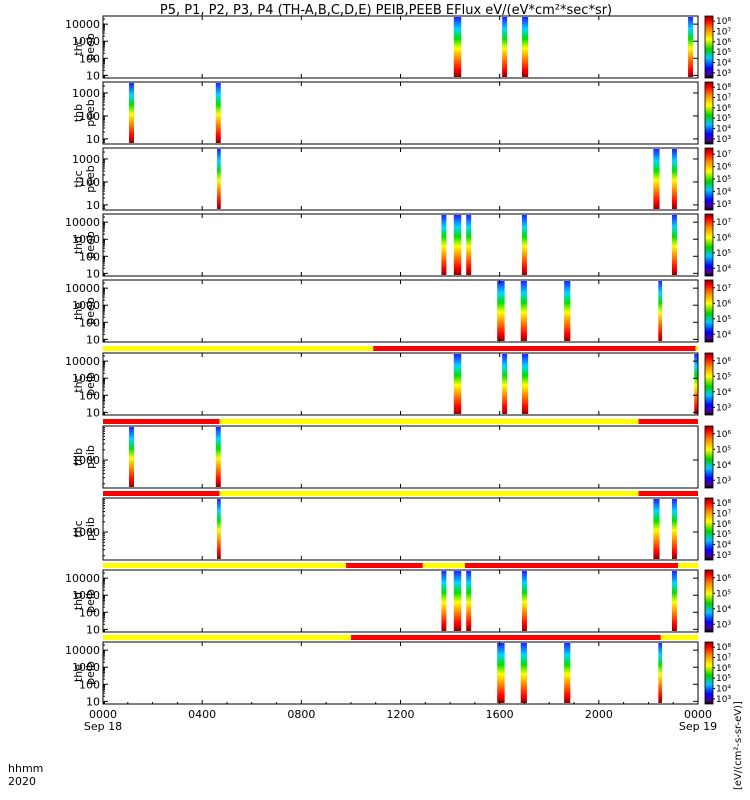  I want to click on y-axis-label: thbpeib, so click(84, 457).